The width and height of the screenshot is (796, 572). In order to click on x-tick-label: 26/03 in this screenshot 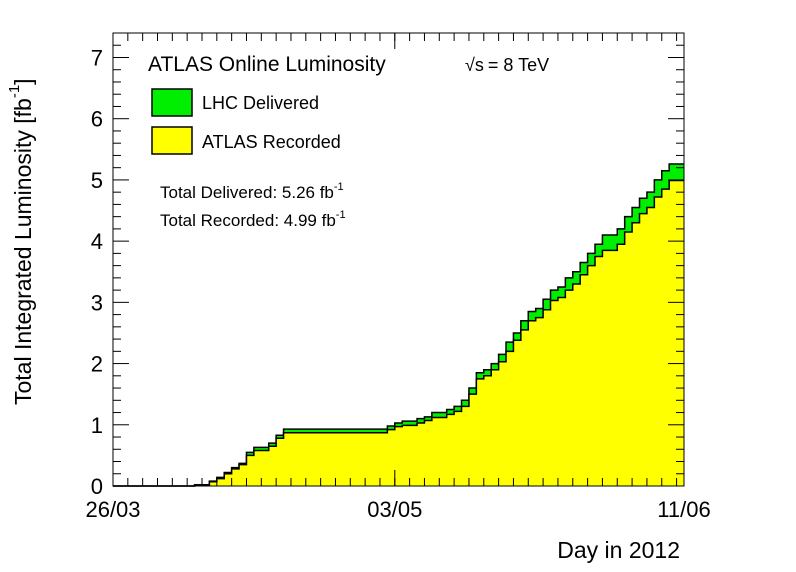, I will do `click(112, 509)`.